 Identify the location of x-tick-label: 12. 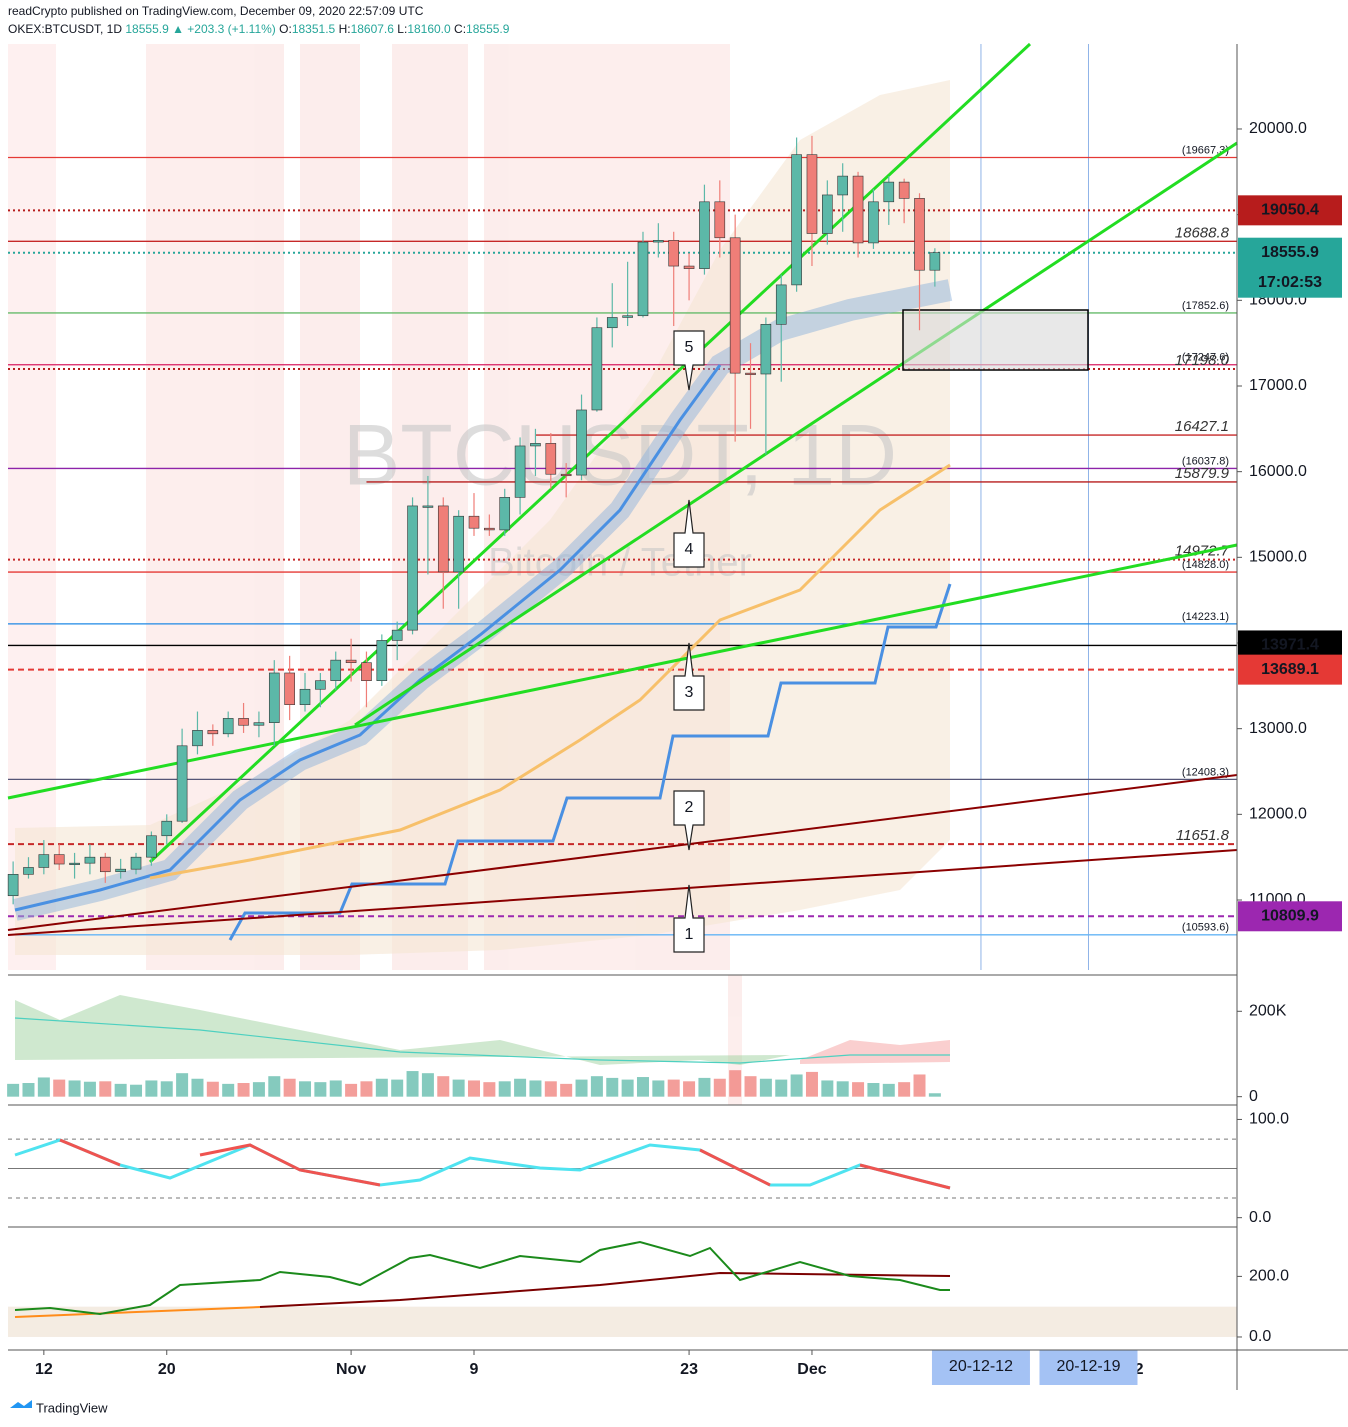
(44, 1369).